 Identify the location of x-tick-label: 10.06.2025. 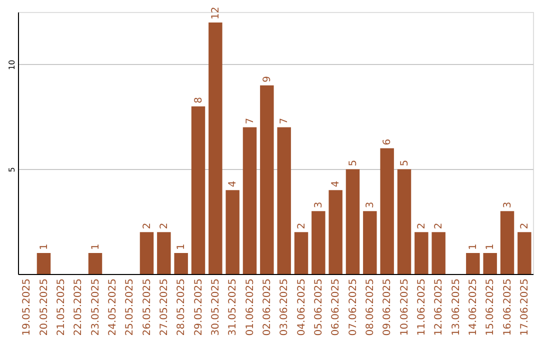
(404, 307).